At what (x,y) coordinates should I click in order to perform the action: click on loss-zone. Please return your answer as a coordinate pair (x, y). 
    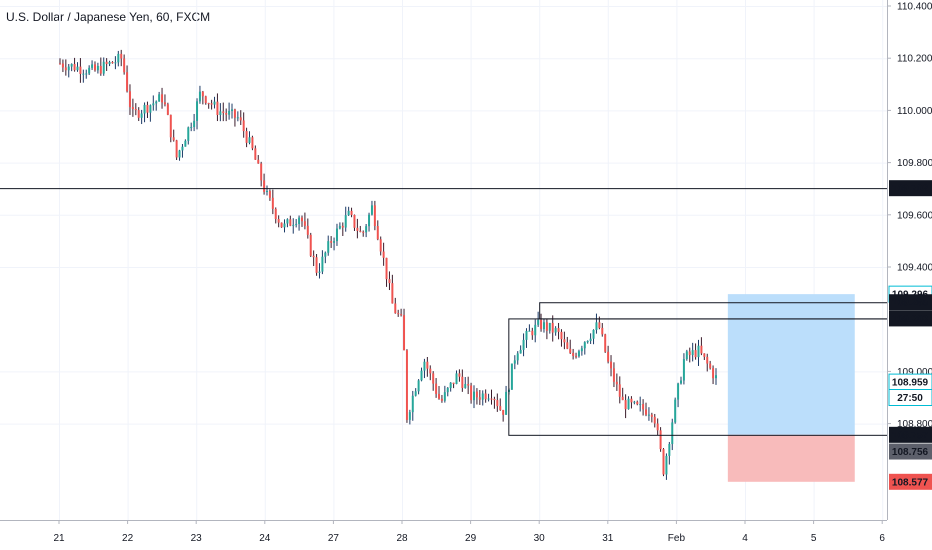
    Looking at the image, I should click on (791, 458).